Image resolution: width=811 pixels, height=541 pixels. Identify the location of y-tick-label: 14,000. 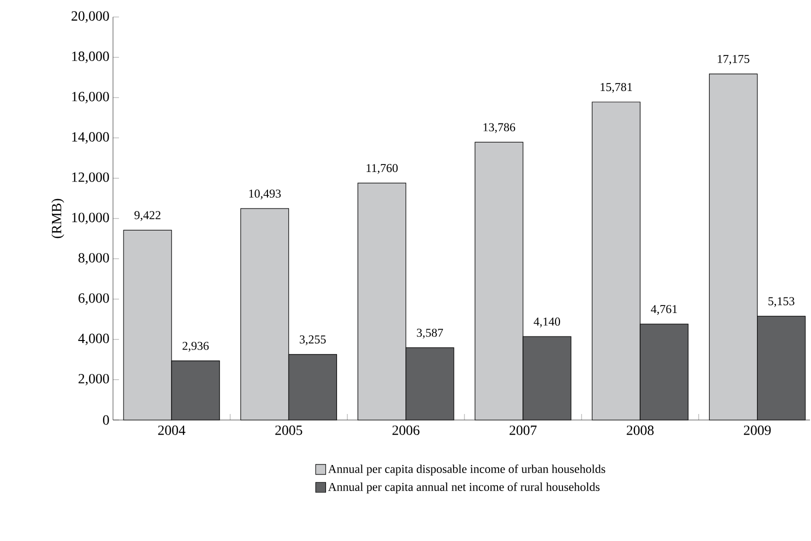
(90, 138).